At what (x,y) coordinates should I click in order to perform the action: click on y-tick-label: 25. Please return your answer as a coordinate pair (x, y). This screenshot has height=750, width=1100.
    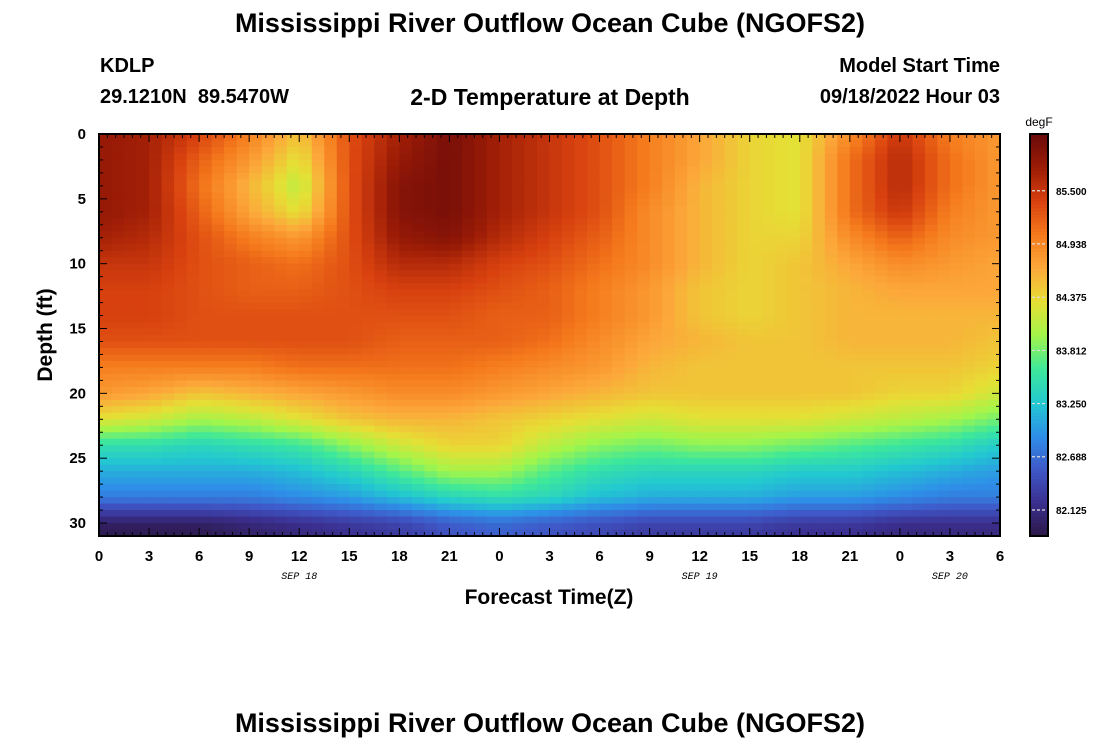
    Looking at the image, I should click on (77, 458).